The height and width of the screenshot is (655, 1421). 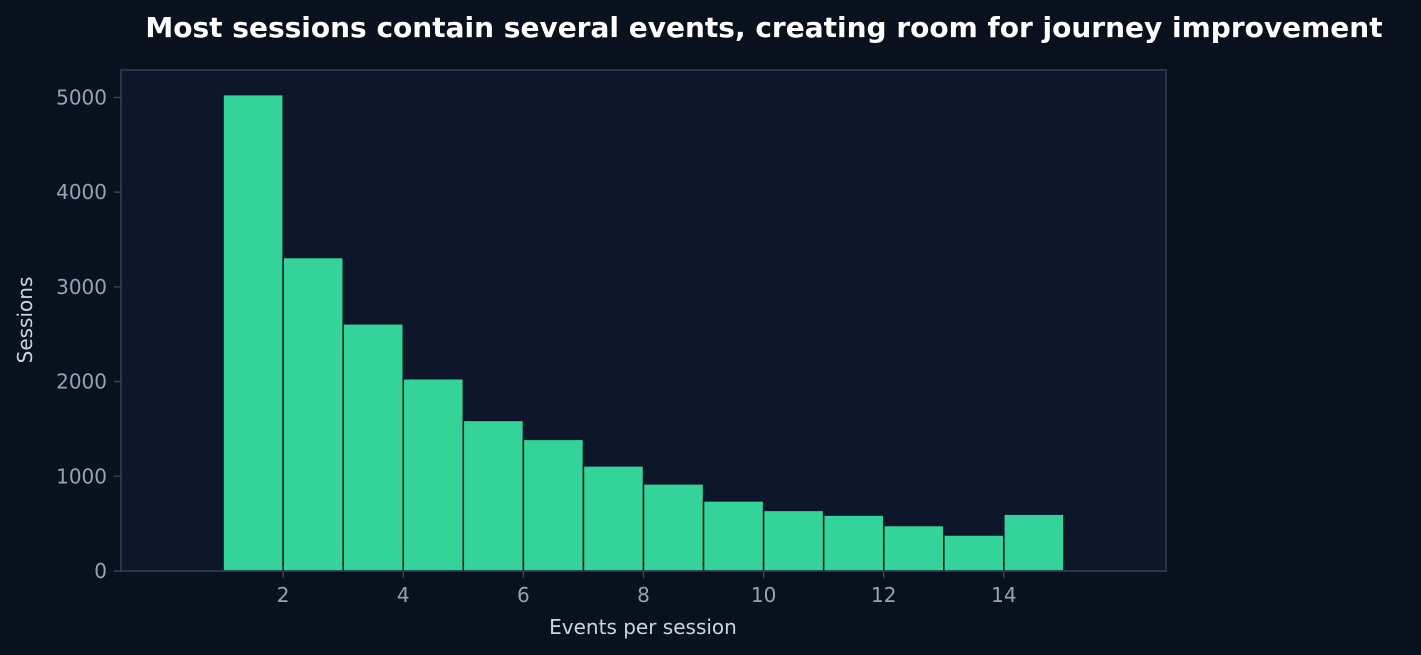 I want to click on x-tick-label: 8, so click(x=643, y=595).